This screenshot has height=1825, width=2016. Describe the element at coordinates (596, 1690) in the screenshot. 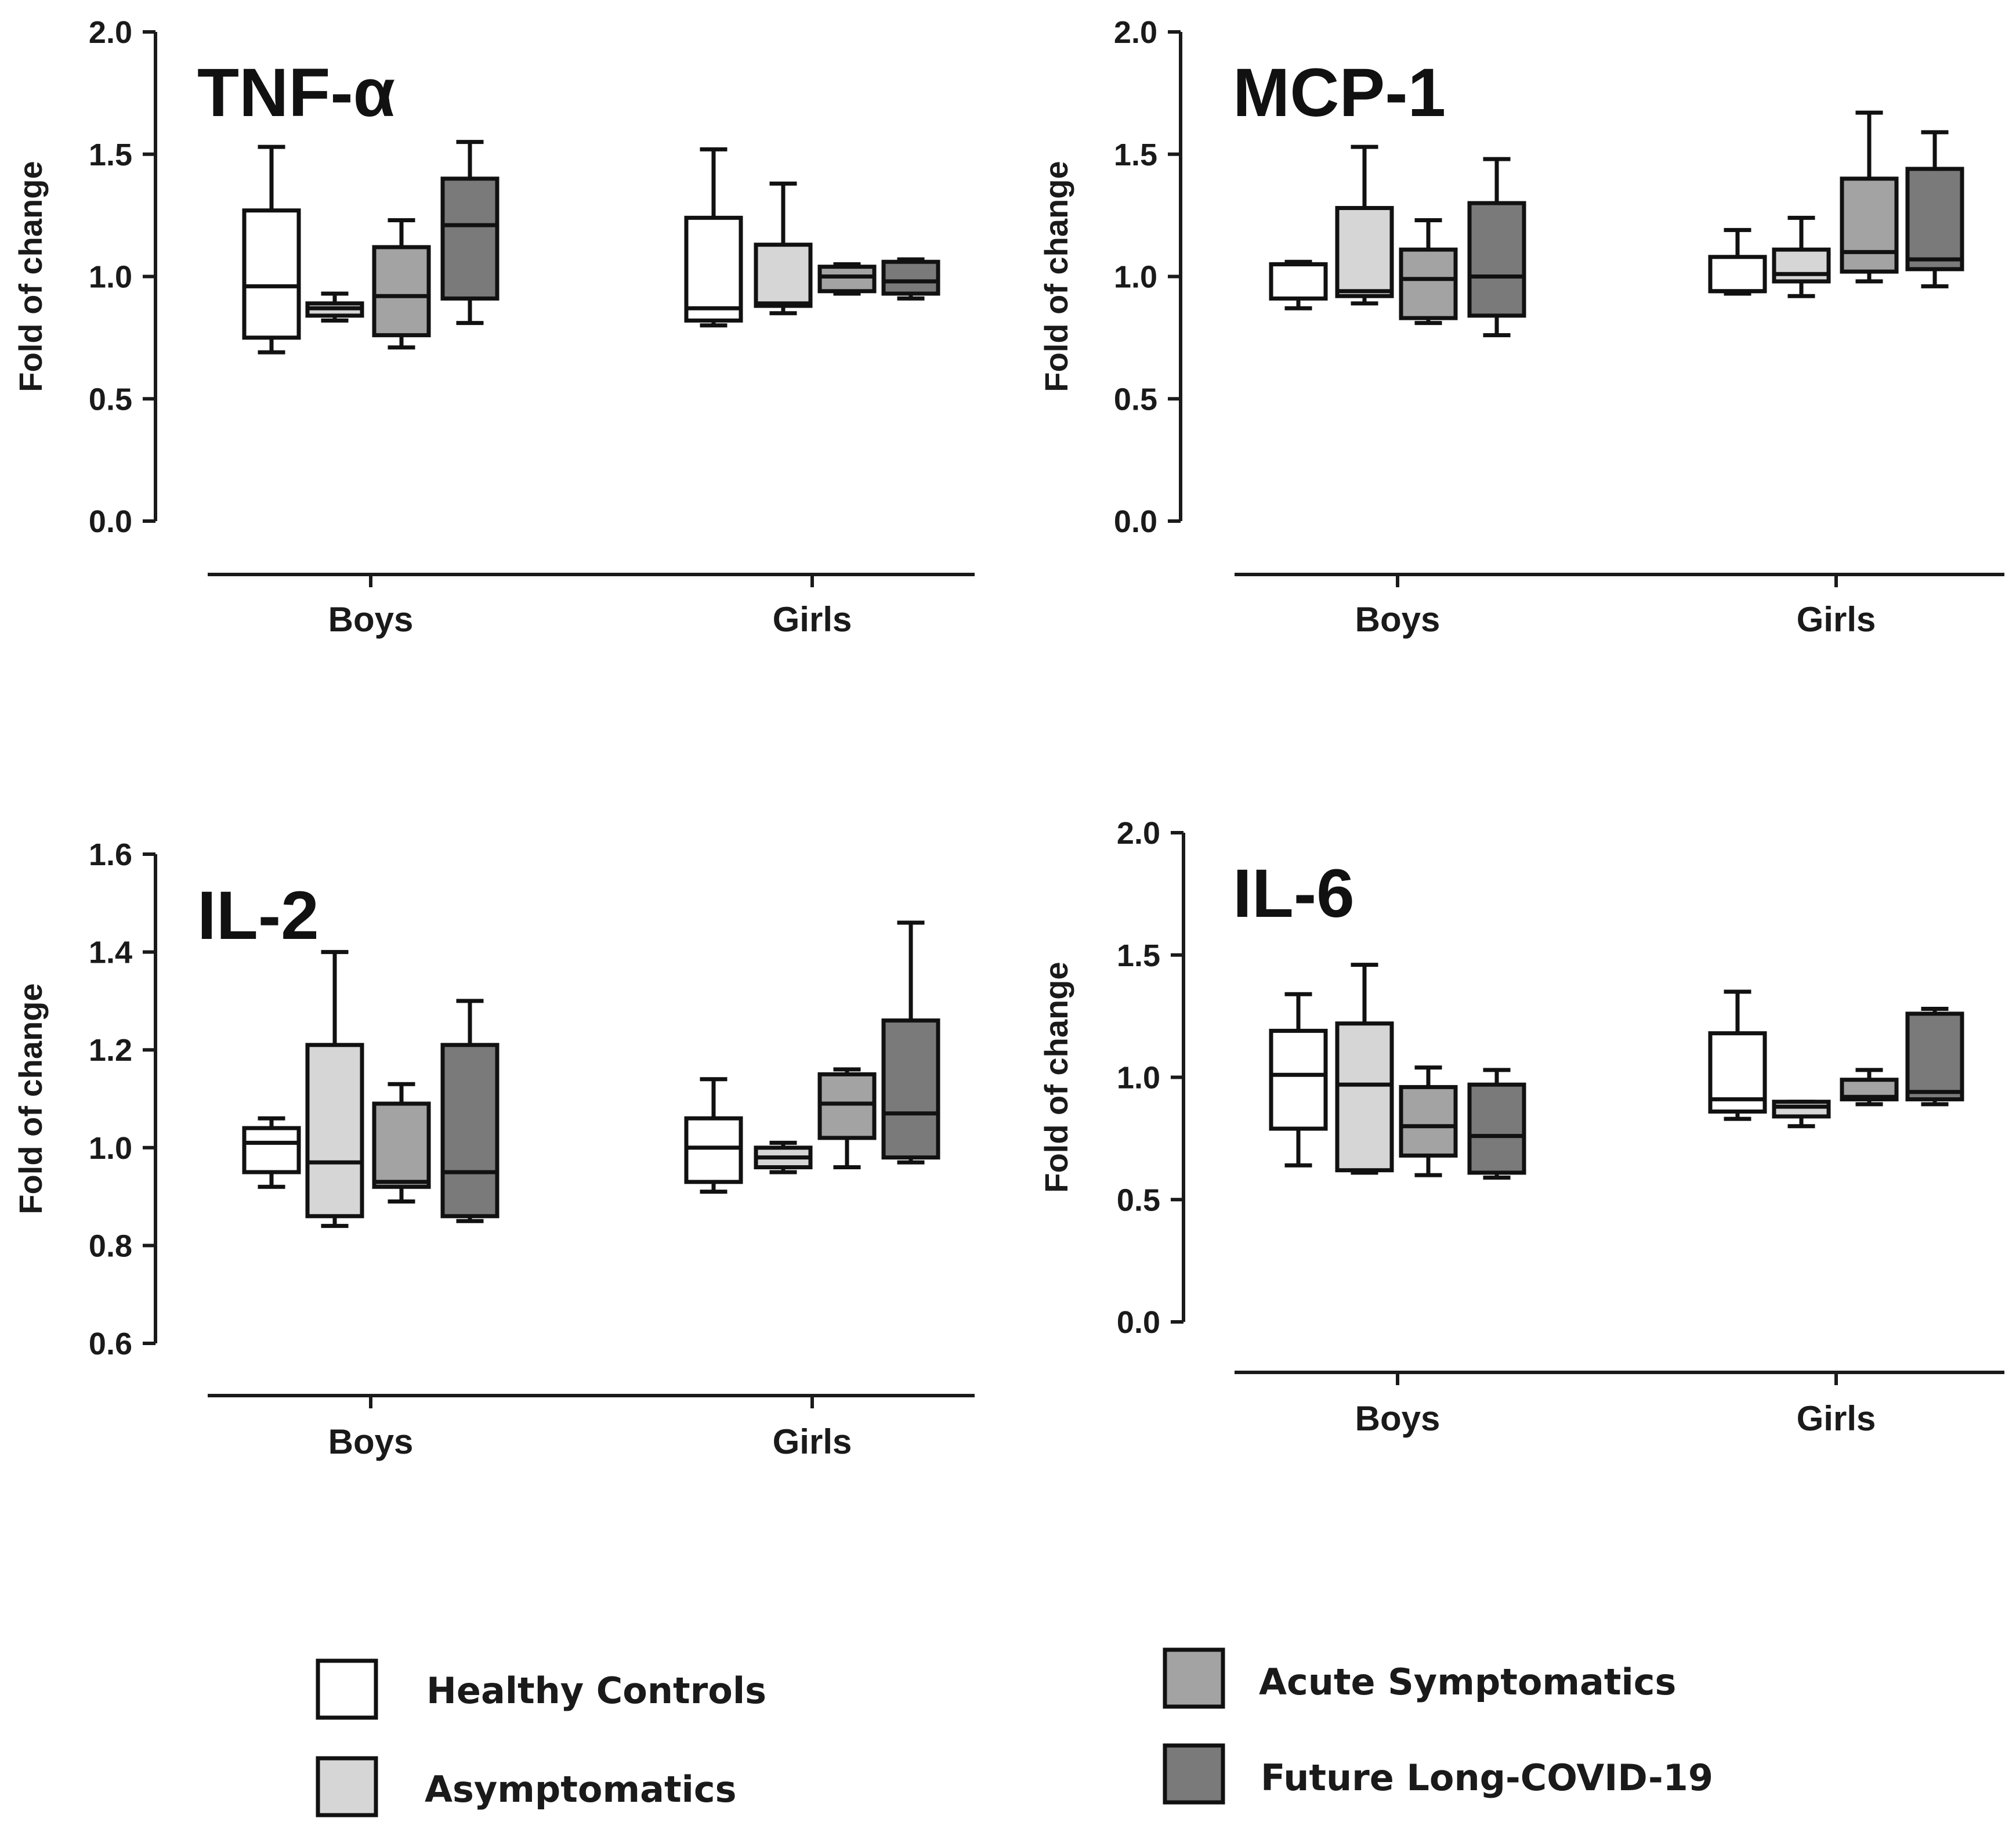

I see `legend-label: Healthy Controls` at that location.